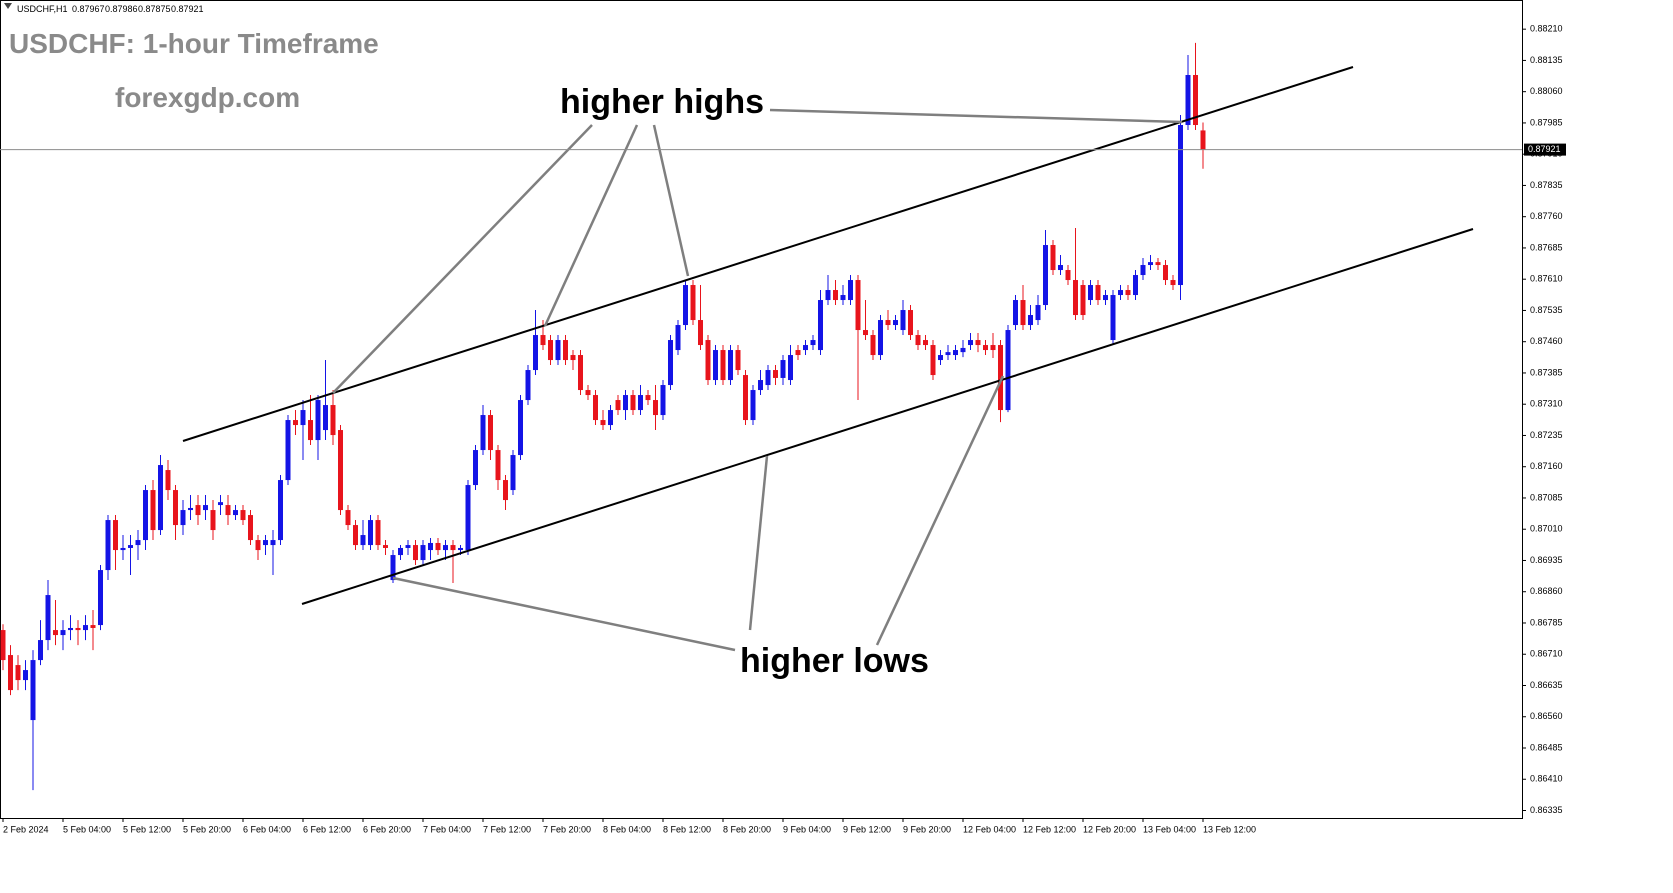 The height and width of the screenshot is (893, 1673). What do you see at coordinates (87, 829) in the screenshot?
I see `x-tick-label: 5 Feb 04:00` at bounding box center [87, 829].